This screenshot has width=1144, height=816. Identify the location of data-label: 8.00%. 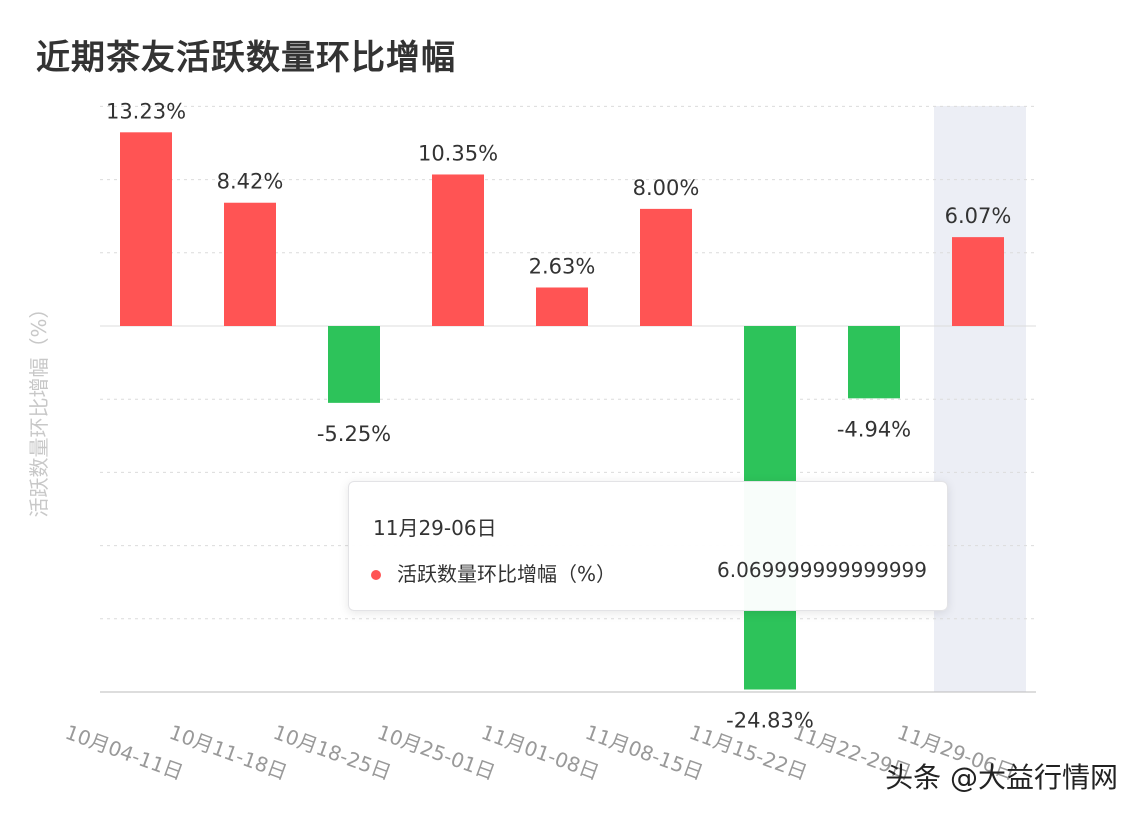
(666, 188).